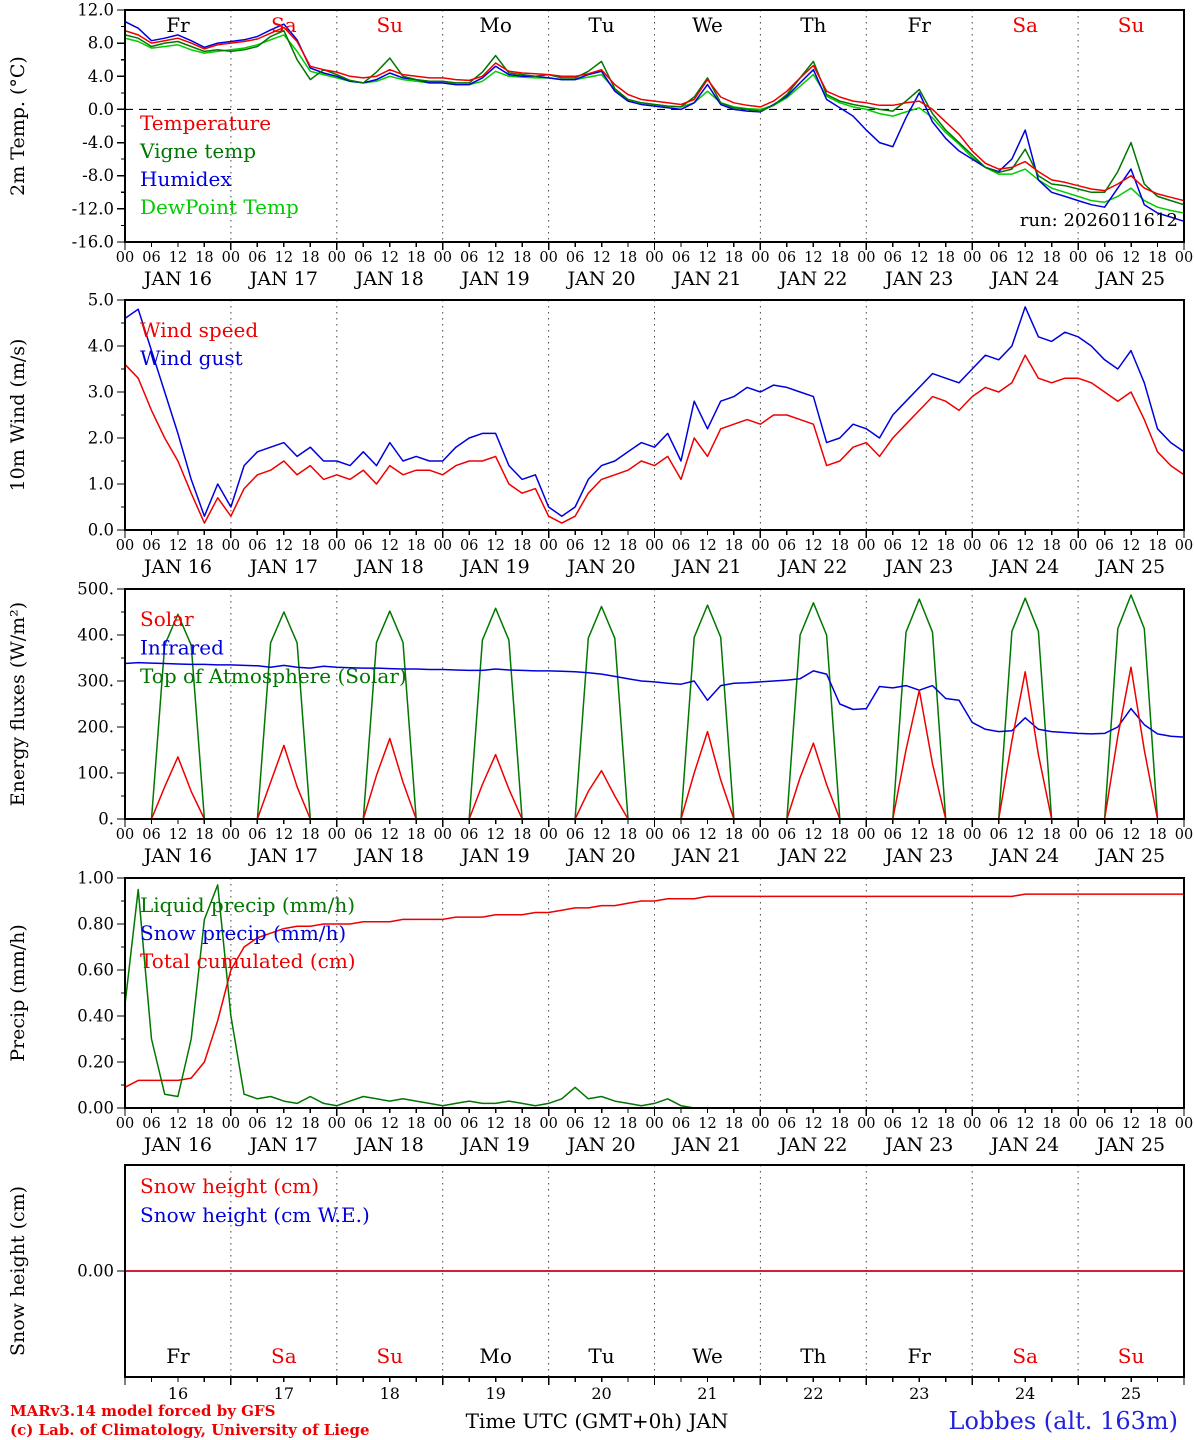 This screenshot has height=1440, width=1194. What do you see at coordinates (601, 25) in the screenshot?
I see `svg-text: Tu` at bounding box center [601, 25].